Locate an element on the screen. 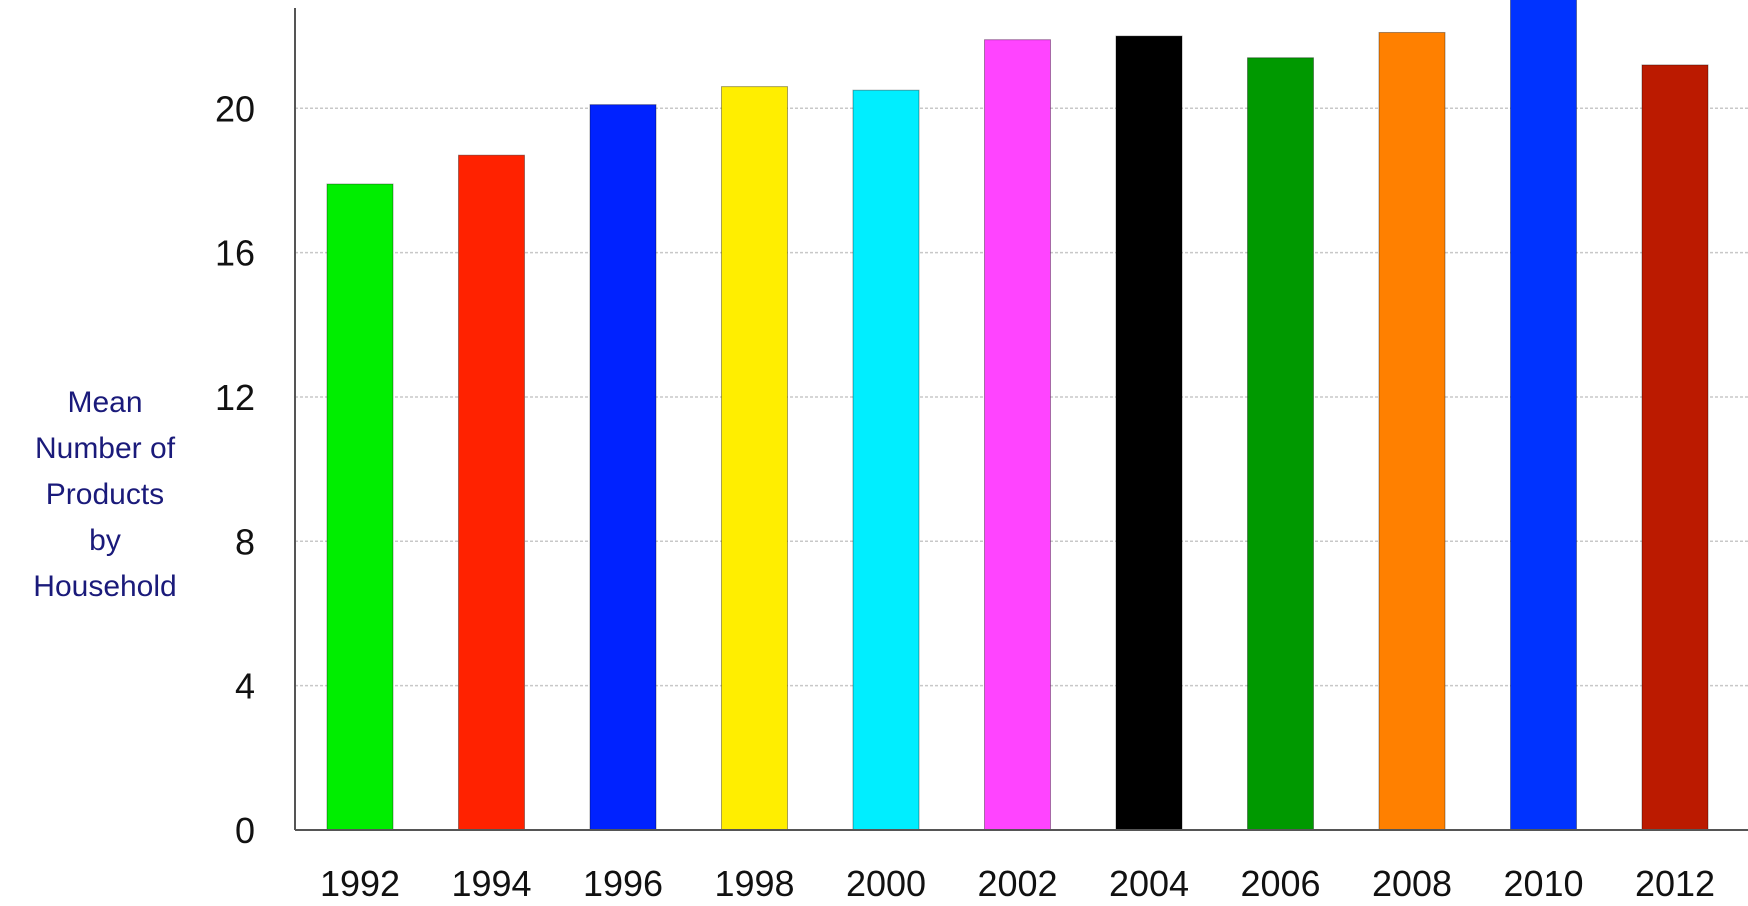  y-axis-label: Mean Number of Products by Household is located at coordinates (105, 495).